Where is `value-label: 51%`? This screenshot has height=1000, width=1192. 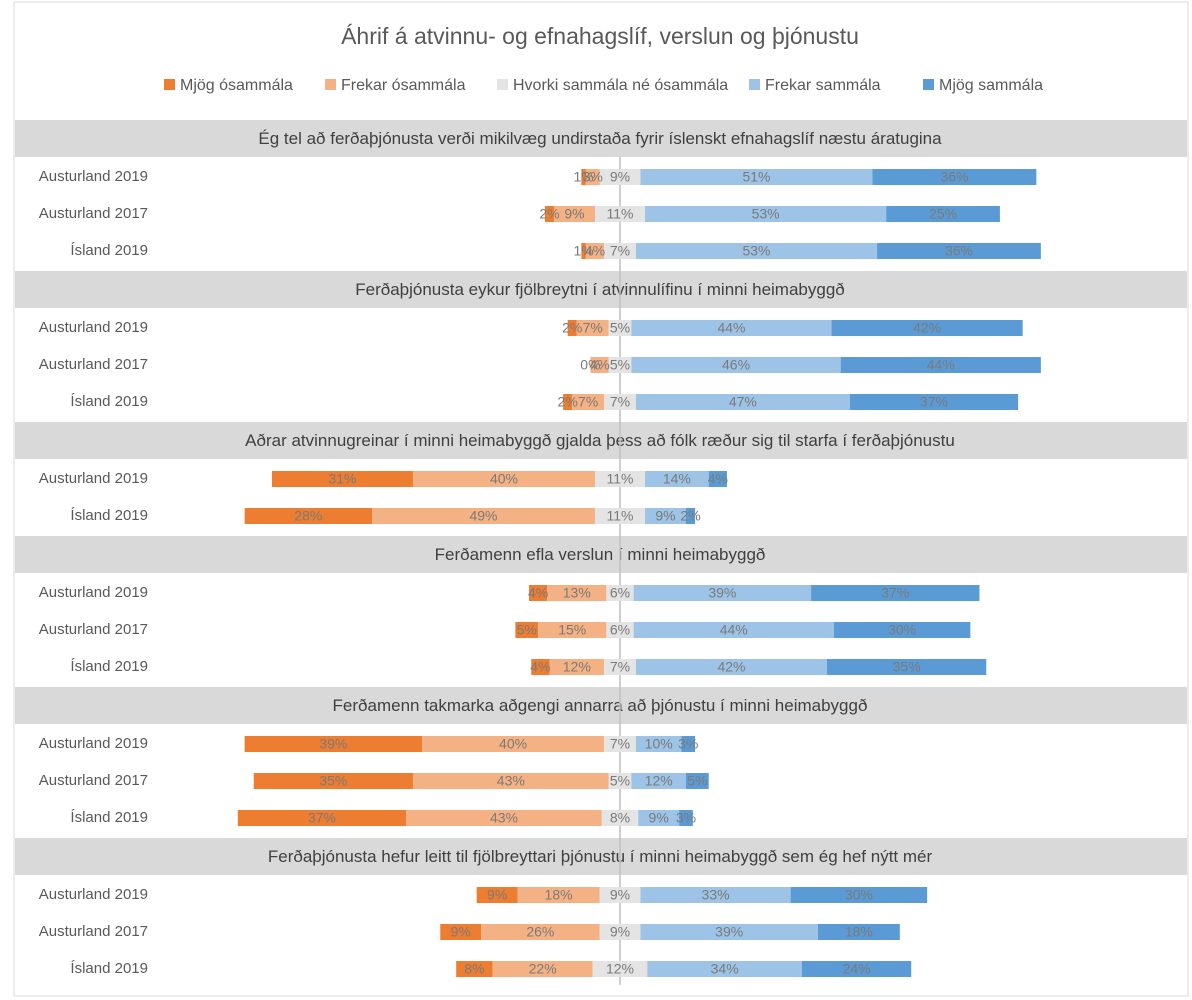
value-label: 51% is located at coordinates (756, 177).